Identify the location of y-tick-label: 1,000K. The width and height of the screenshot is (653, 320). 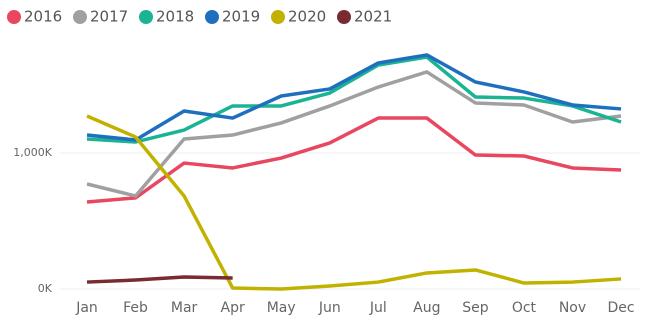
(32, 152).